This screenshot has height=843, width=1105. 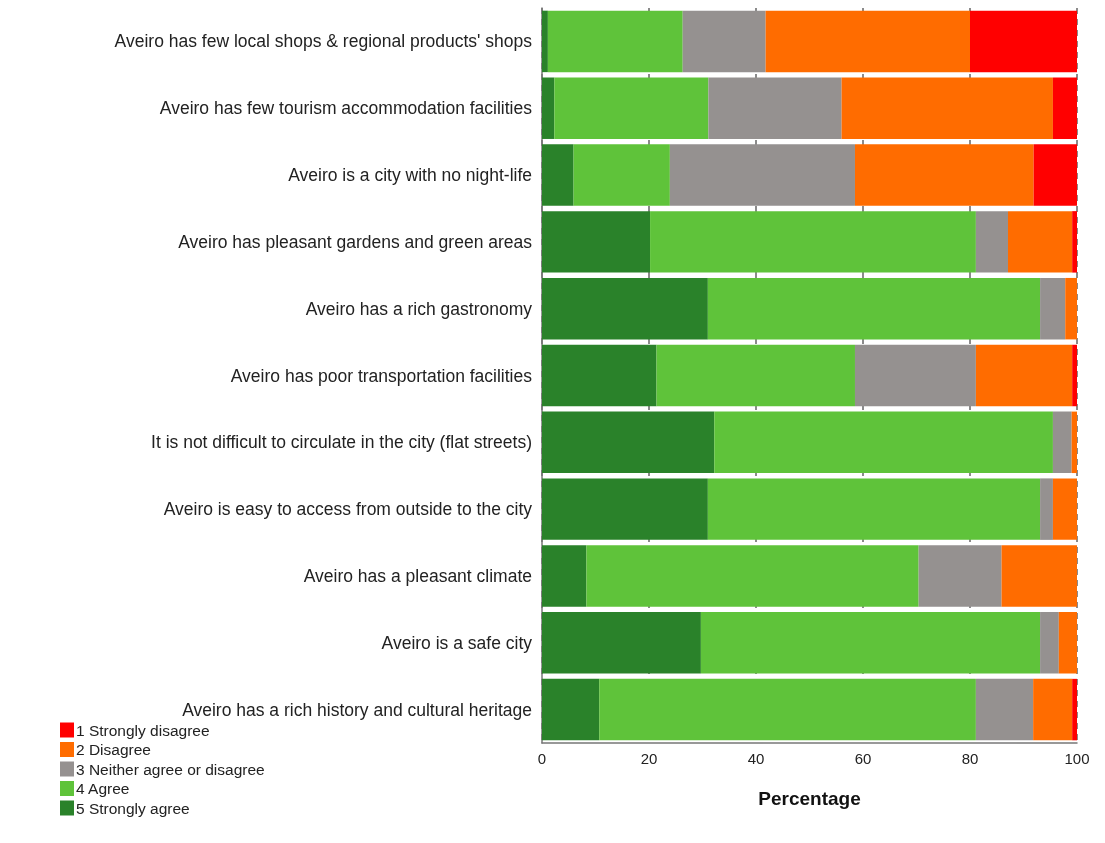 I want to click on legend-label: 5 Strongly agree, so click(x=133, y=808).